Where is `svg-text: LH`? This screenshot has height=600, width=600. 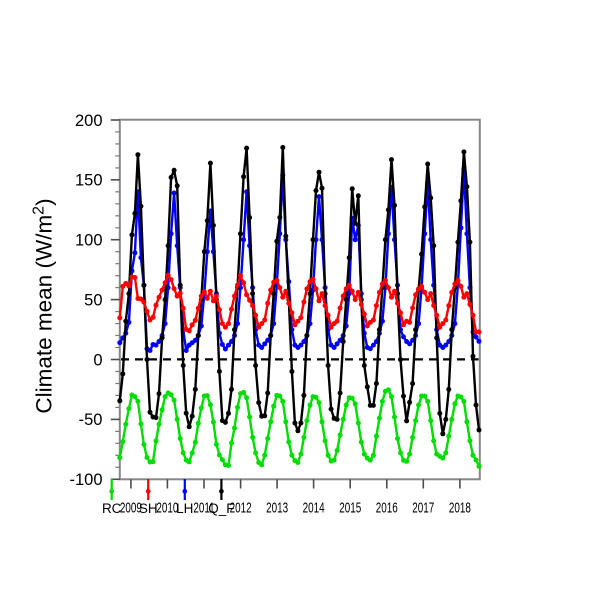 svg-text: LH is located at coordinates (184, 508).